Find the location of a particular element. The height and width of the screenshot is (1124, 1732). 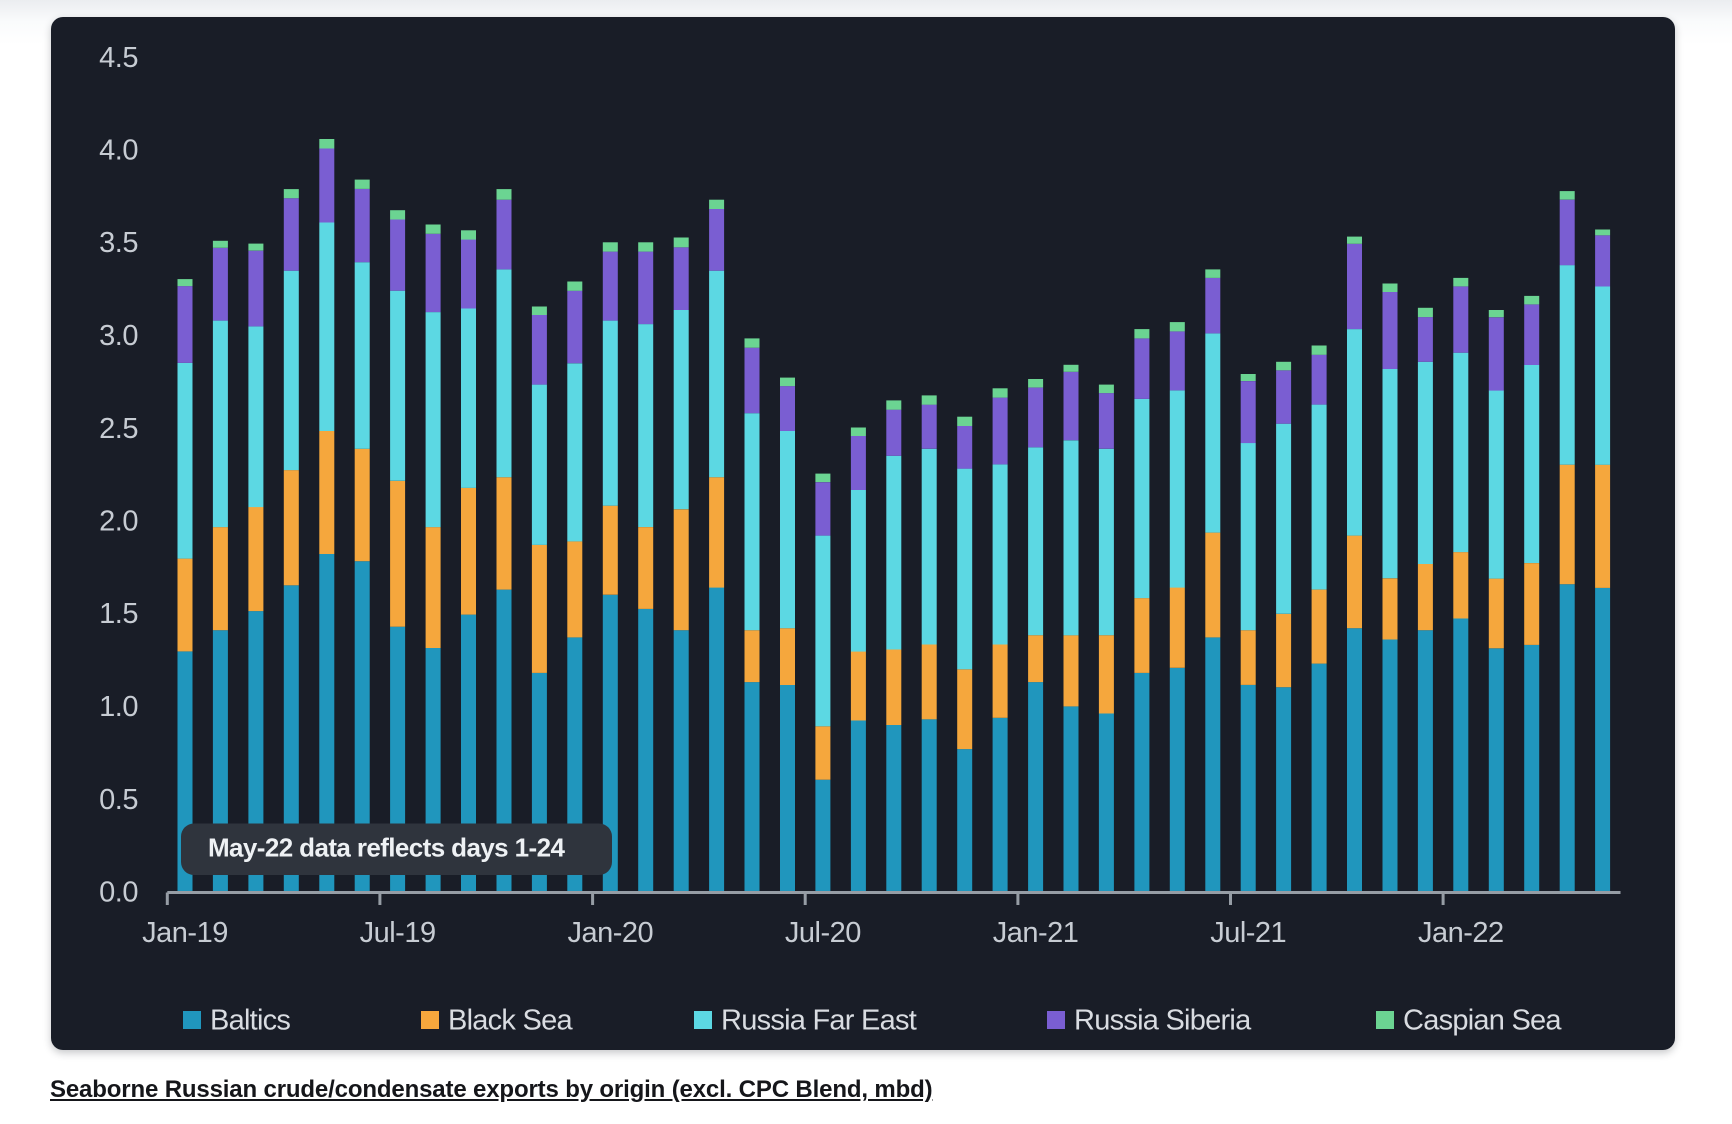

svg-text: 0.5 is located at coordinates (118, 800).